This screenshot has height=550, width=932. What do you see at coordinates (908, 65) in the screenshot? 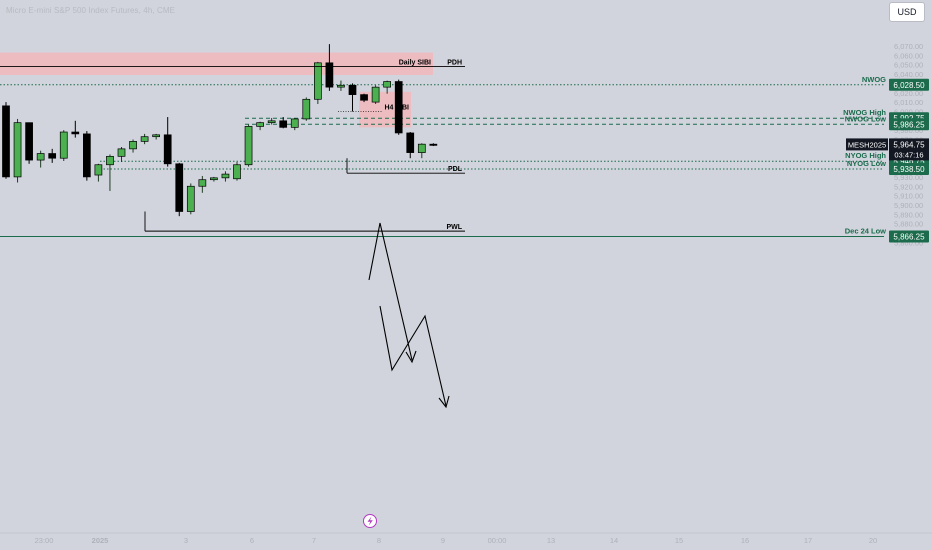
I see `price-tick-label: 6,050.00` at bounding box center [908, 65].